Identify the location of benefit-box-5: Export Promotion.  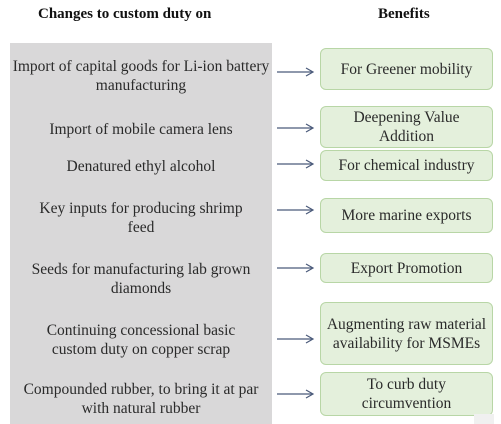
(406, 268).